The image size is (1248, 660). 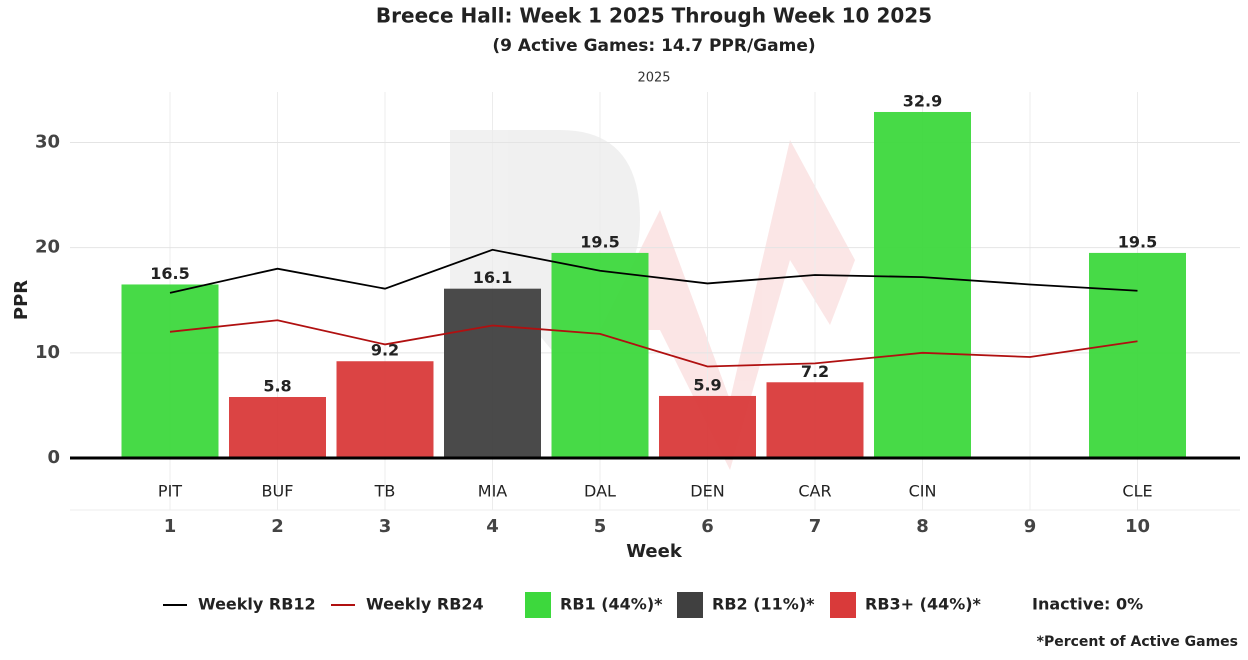 What do you see at coordinates (492, 526) in the screenshot?
I see `x-tick-label: 4` at bounding box center [492, 526].